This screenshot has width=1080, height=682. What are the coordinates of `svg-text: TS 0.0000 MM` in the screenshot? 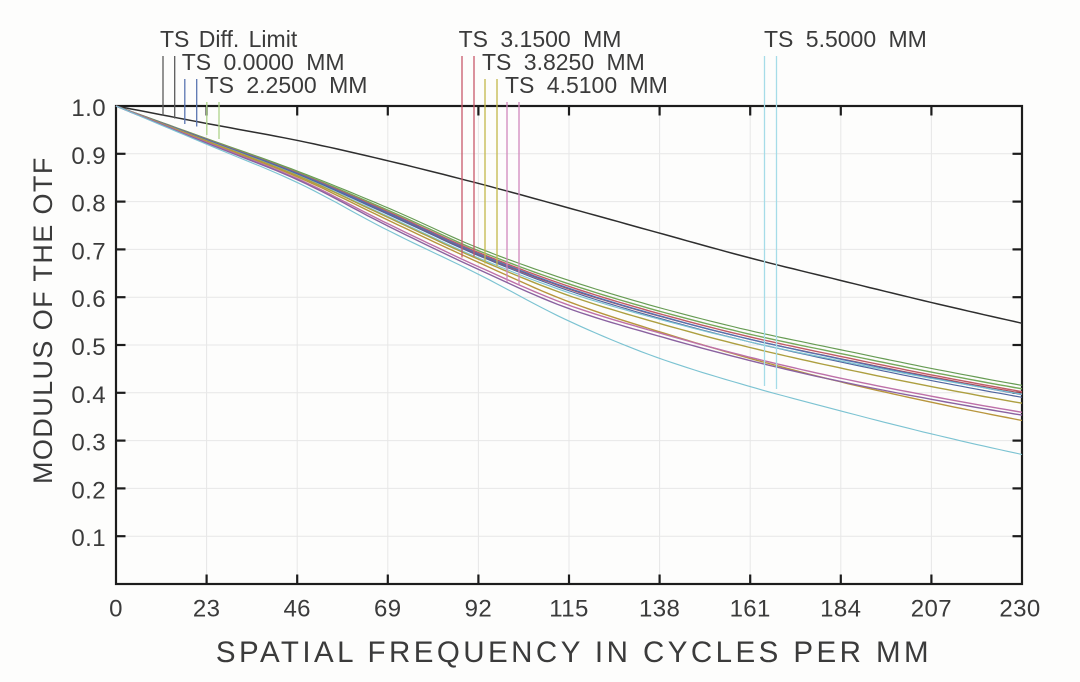 It's located at (263, 62).